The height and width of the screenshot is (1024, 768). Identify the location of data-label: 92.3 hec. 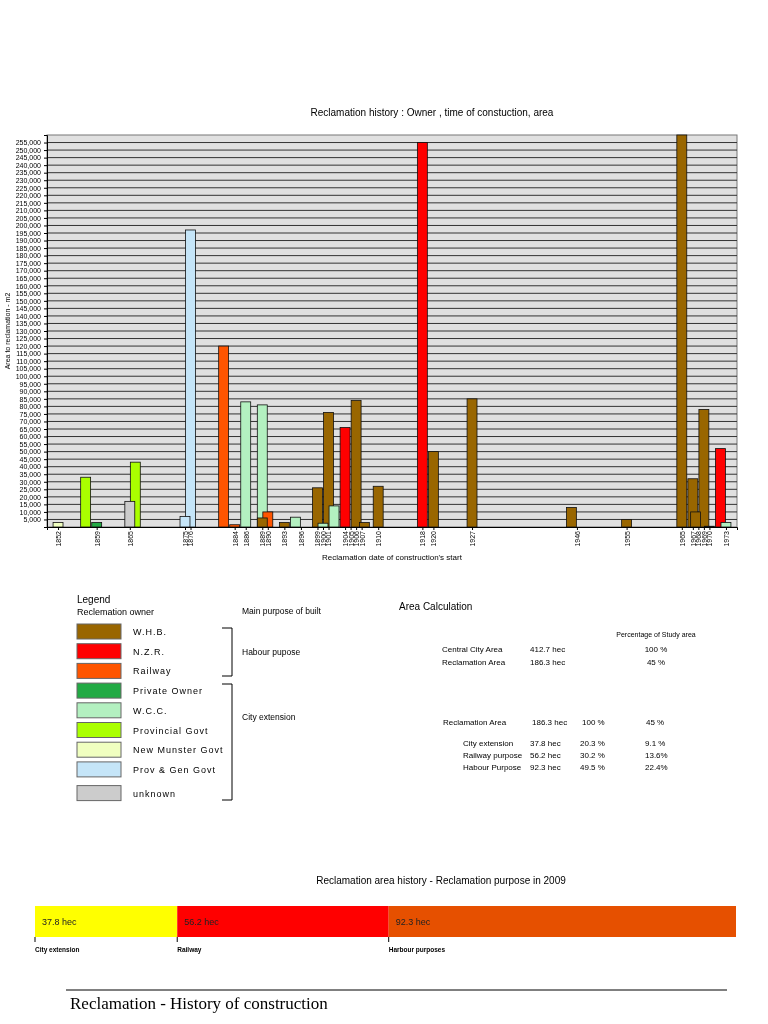
(413, 922).